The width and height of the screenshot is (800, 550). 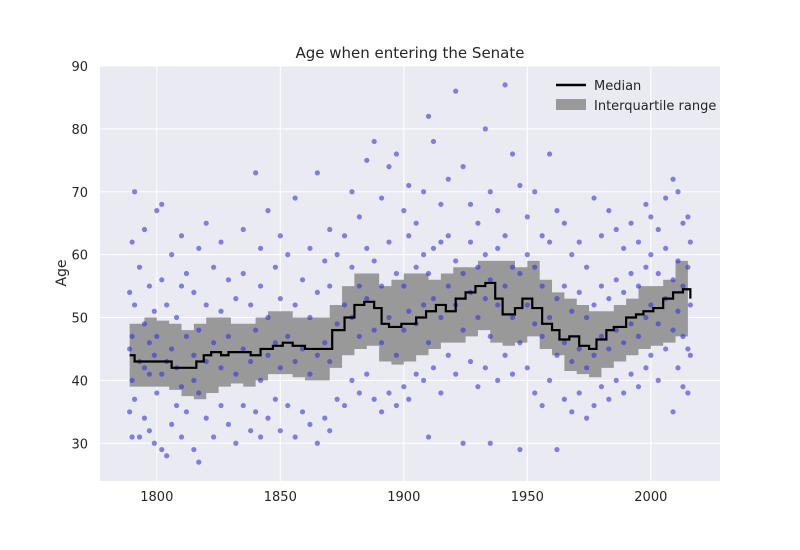 I want to click on y-tick-label: 70, so click(x=79, y=193).